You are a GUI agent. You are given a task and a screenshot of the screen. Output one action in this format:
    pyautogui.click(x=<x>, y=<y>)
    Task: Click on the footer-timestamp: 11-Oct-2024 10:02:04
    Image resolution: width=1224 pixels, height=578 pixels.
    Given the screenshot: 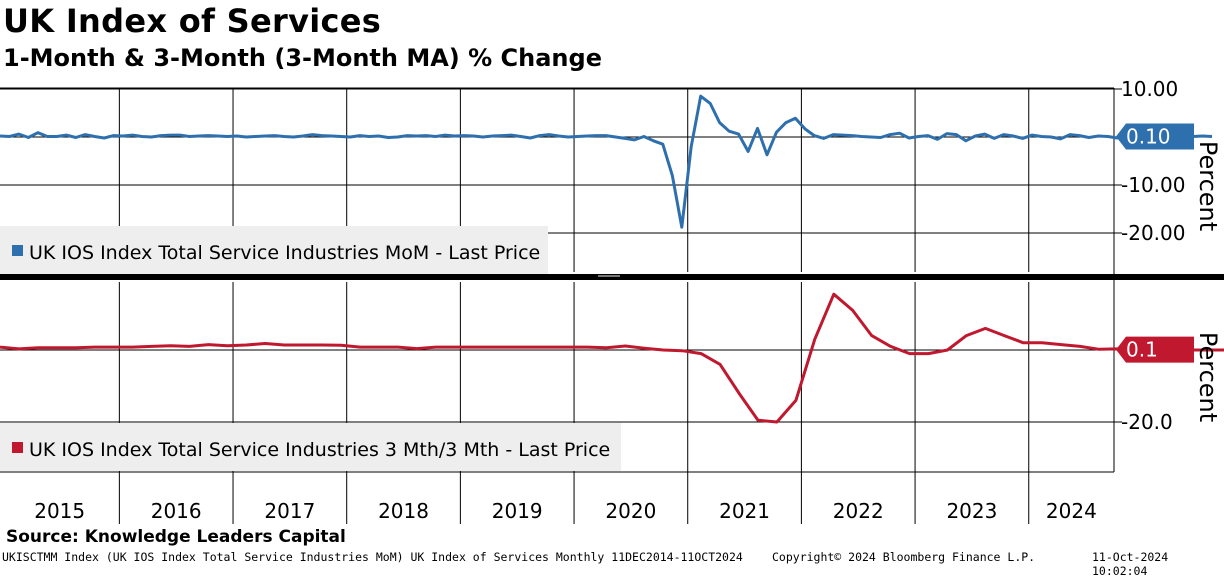 What is the action you would take?
    pyautogui.click(x=1130, y=564)
    